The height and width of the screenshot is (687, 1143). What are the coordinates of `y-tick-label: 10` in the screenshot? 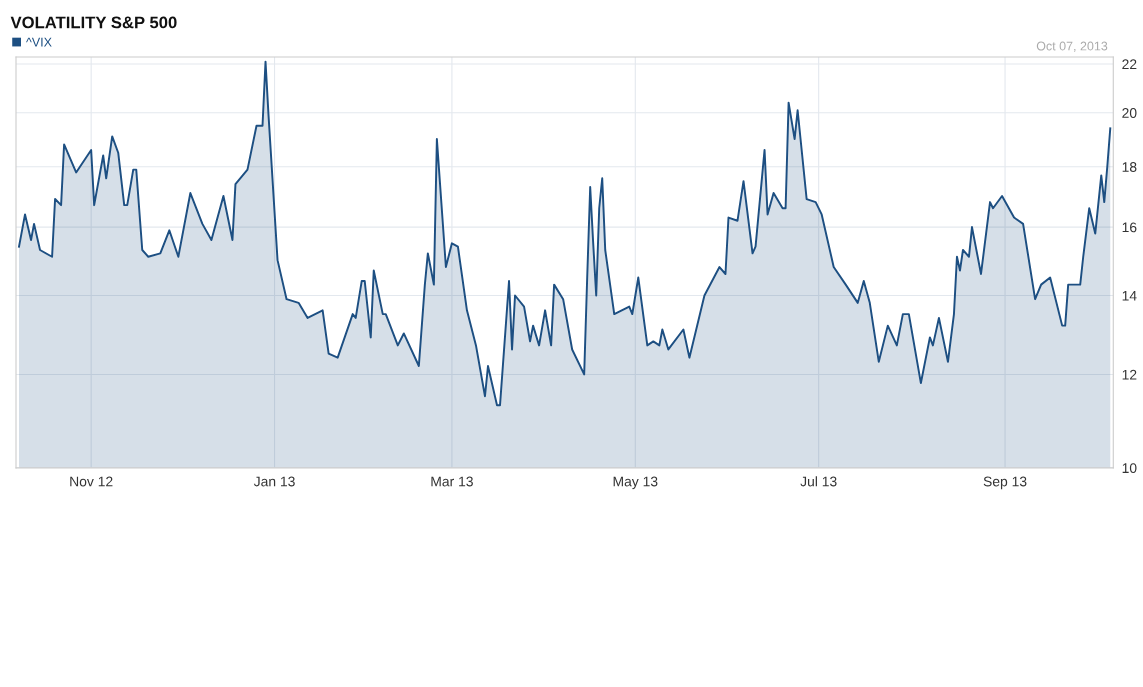 It's located at (1129, 468).